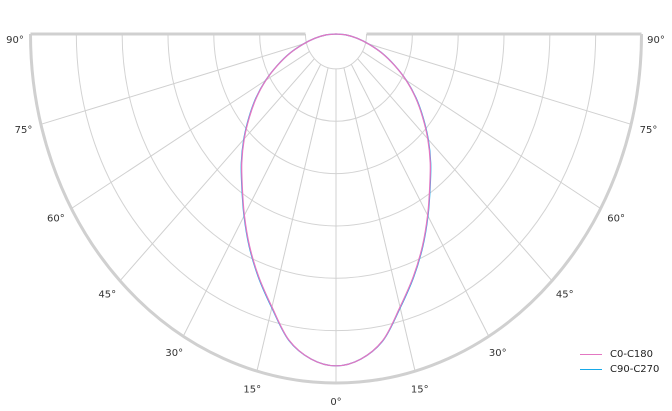 The image size is (672, 411). I want to click on legend: C0-C180 C90-C270, so click(619, 362).